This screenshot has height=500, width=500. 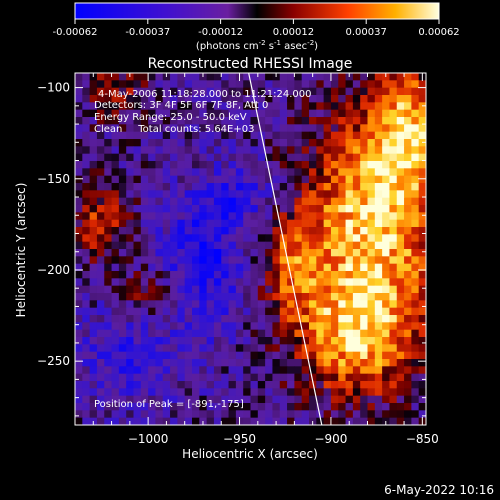 What do you see at coordinates (169, 404) in the screenshot?
I see `peak-position-annotation: Position of Peak = [-891,-175]` at bounding box center [169, 404].